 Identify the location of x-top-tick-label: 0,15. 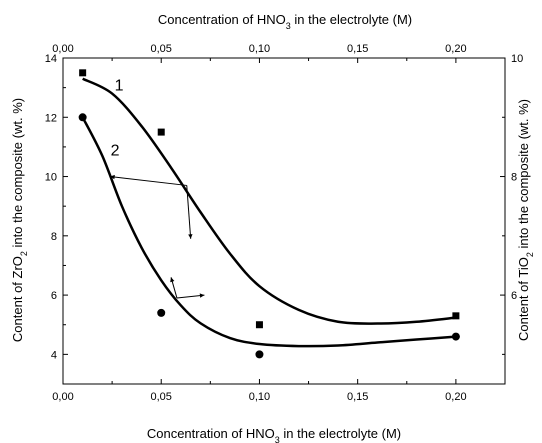
(357, 49).